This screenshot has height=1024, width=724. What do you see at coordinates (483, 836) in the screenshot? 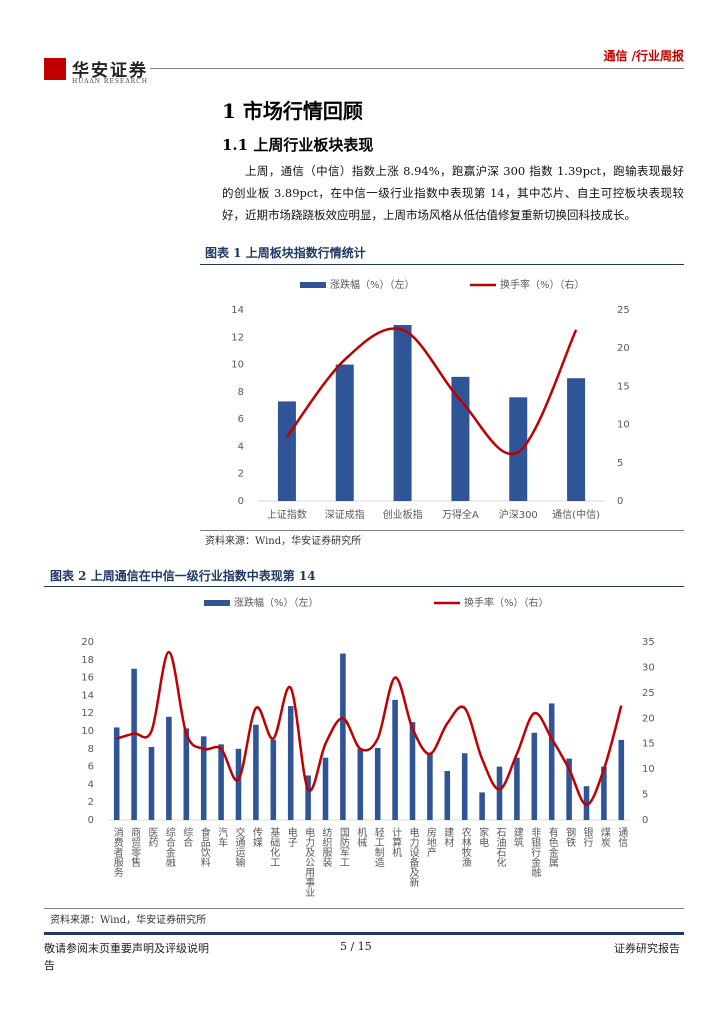
I see `x-tick-label: 家电` at bounding box center [483, 836].